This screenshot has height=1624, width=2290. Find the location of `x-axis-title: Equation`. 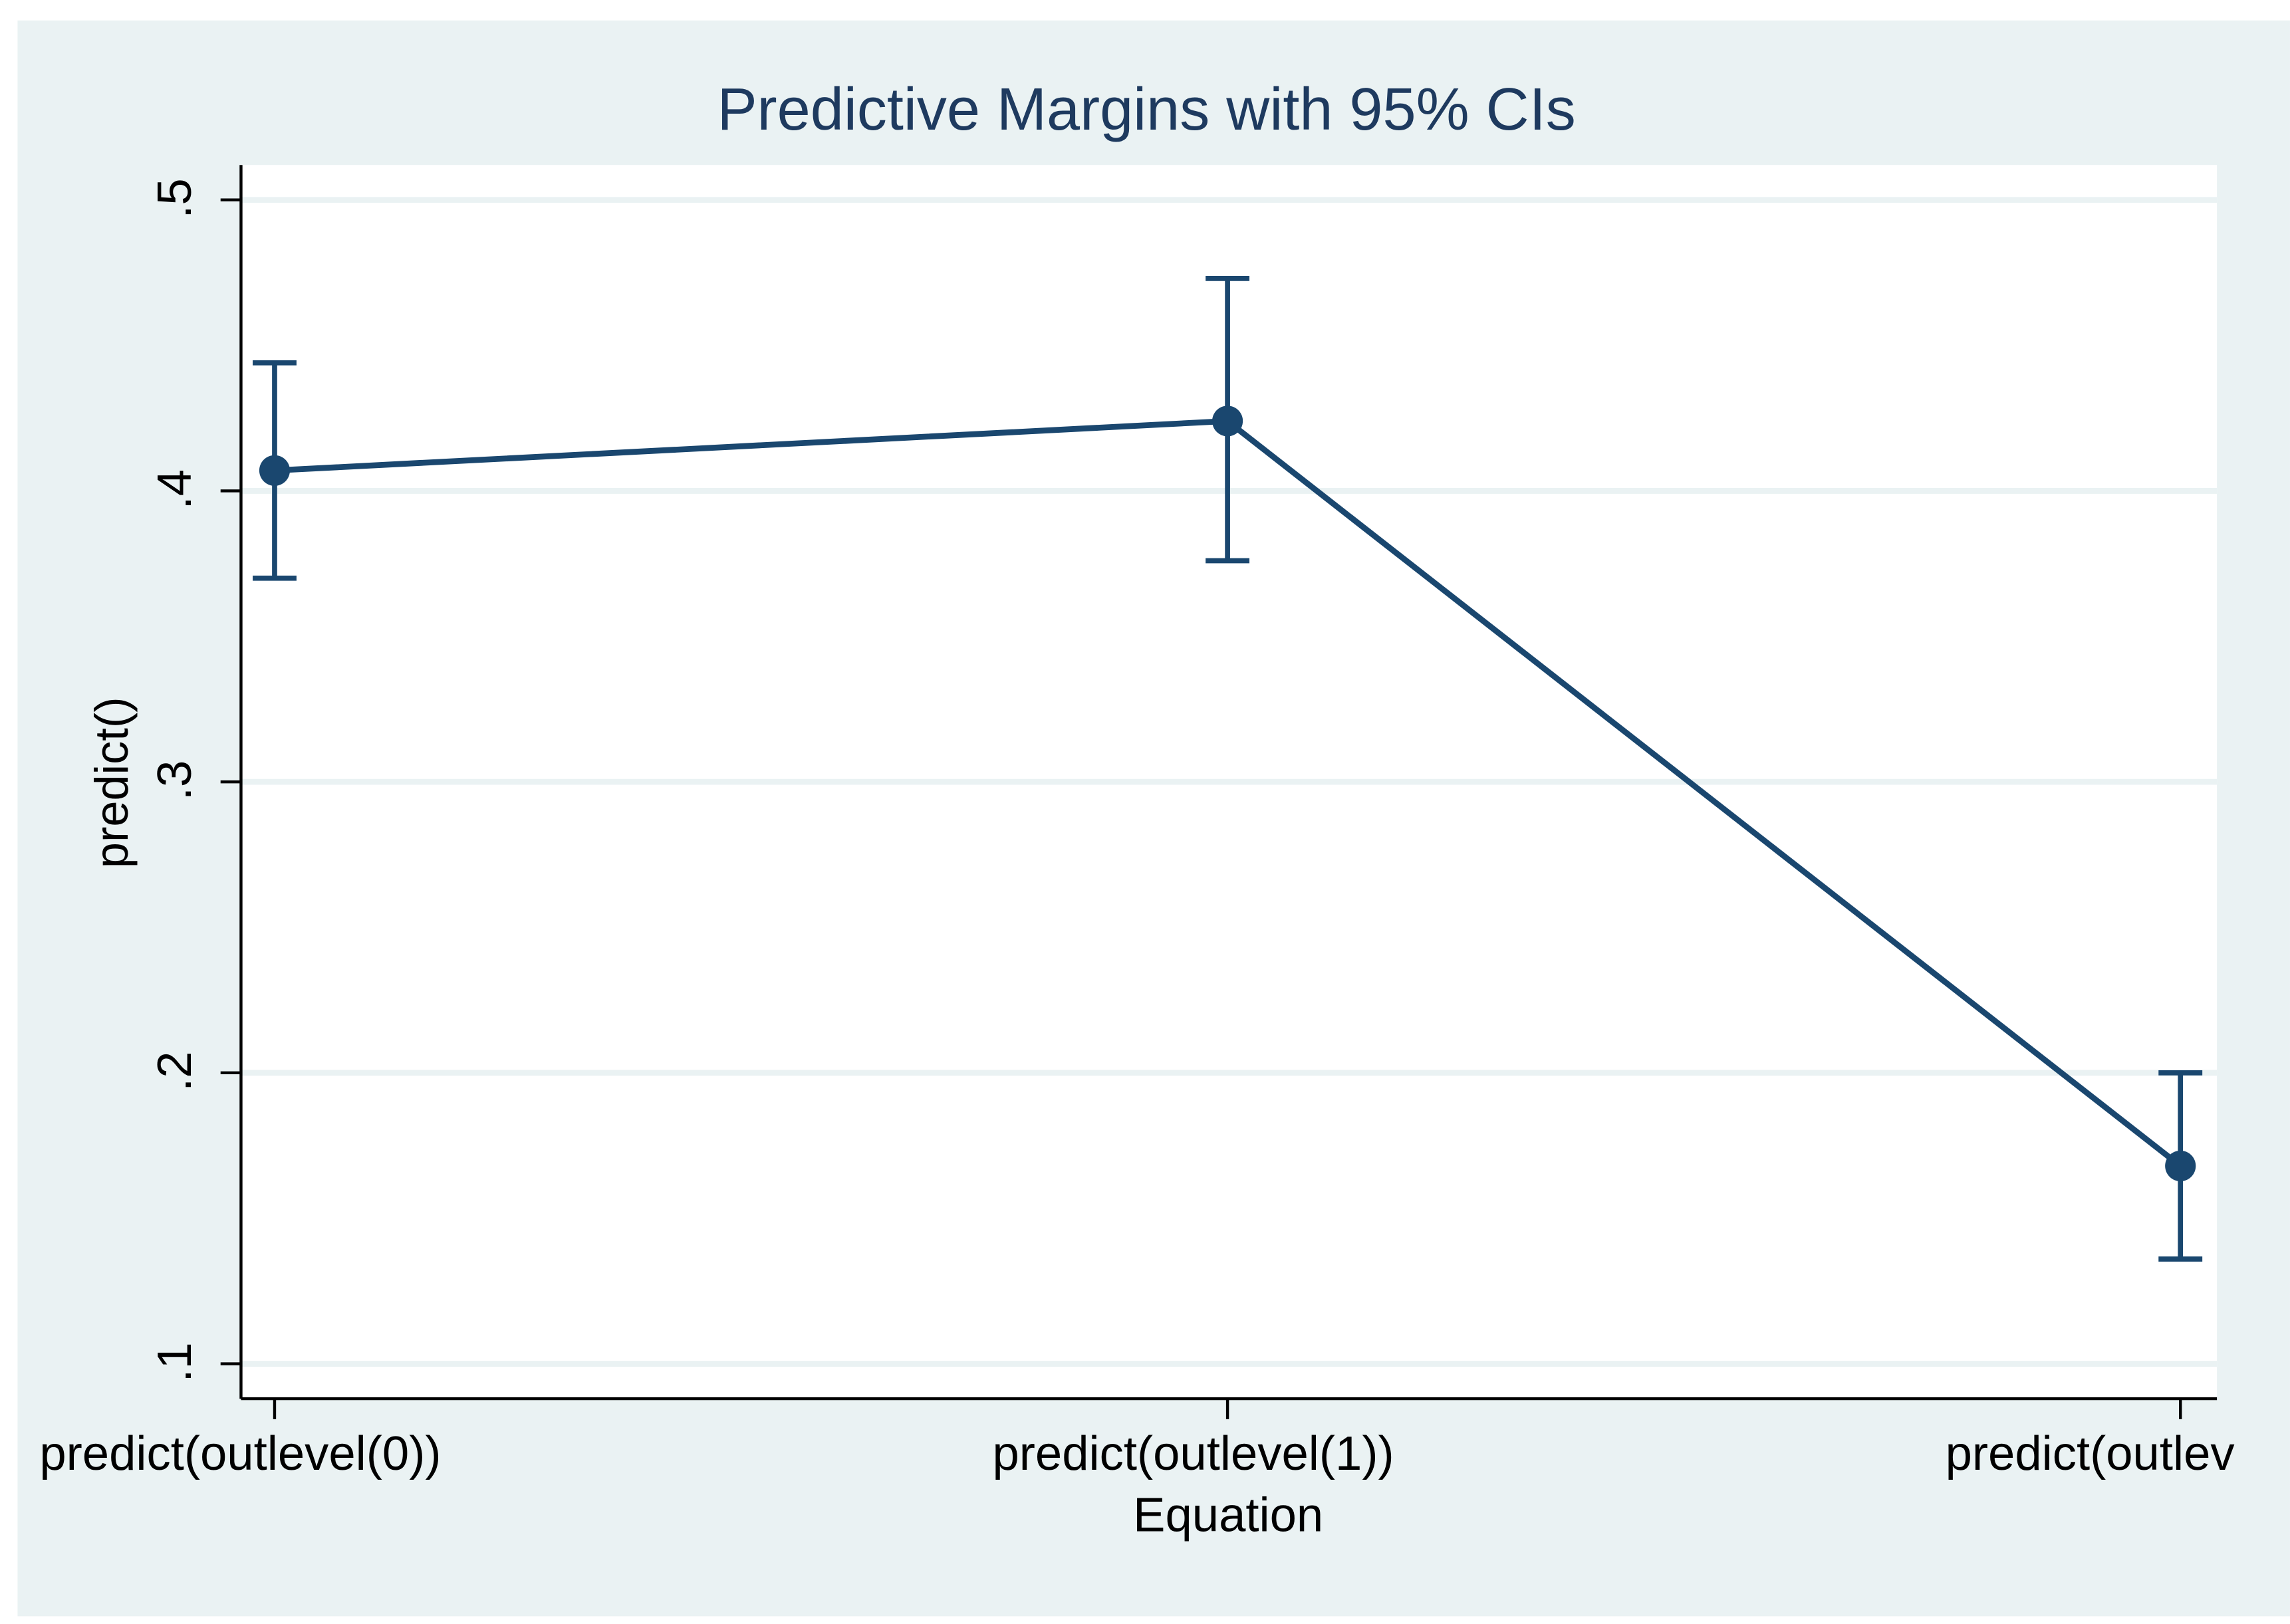

x-axis-title: Equation is located at coordinates (1228, 1515).